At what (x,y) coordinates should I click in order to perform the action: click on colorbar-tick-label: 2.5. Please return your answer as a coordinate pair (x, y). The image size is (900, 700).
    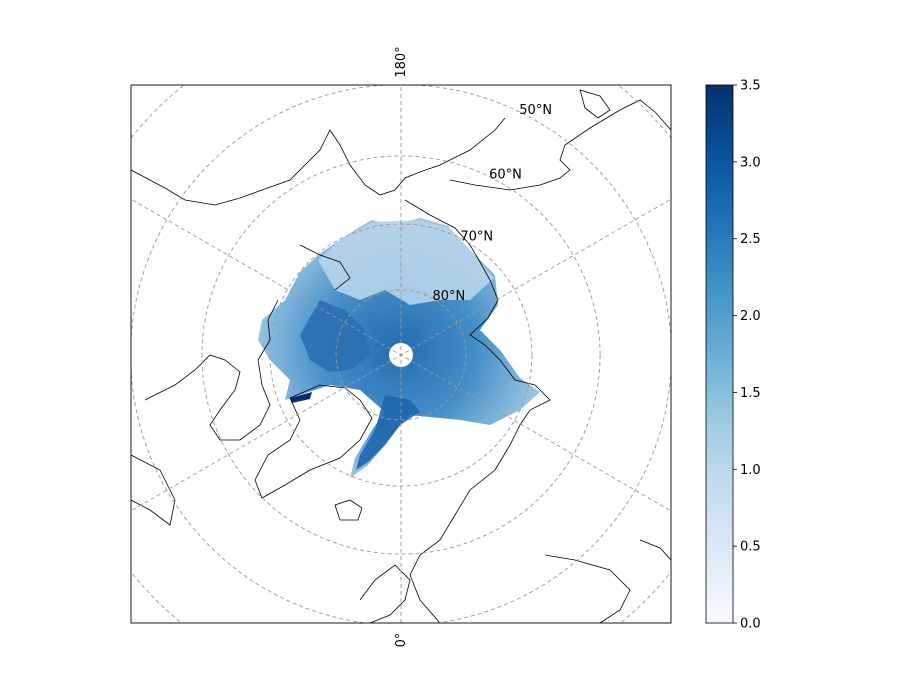
    Looking at the image, I should click on (750, 239).